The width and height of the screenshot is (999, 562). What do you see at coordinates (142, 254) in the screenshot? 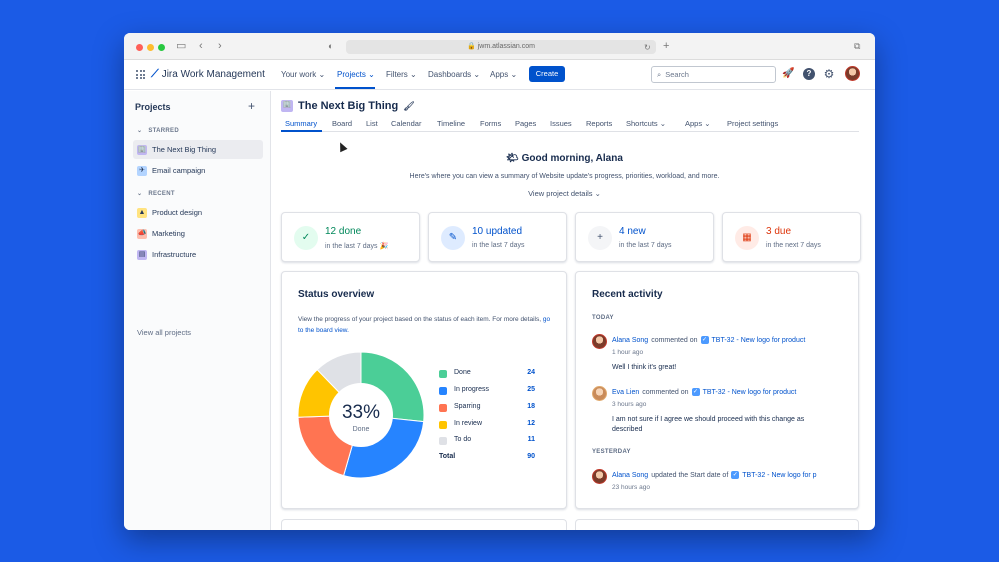
I see `project-avatar-icon: ▤` at bounding box center [142, 254].